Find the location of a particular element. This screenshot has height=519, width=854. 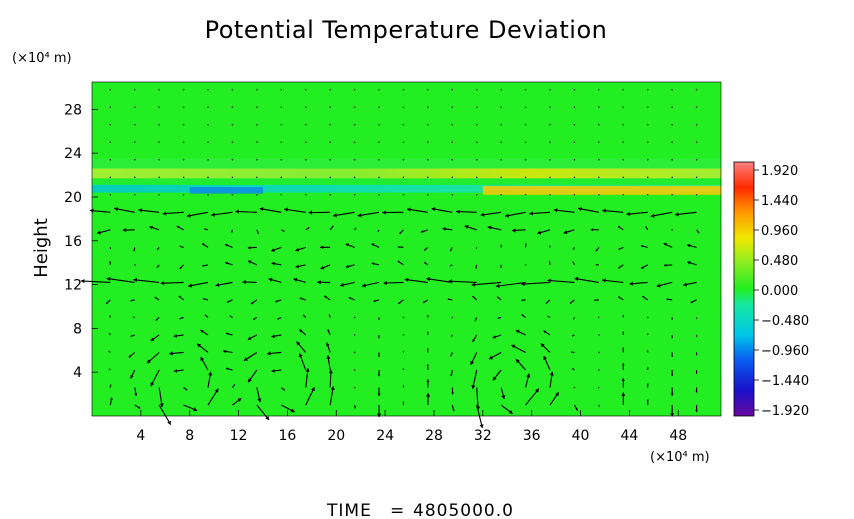

x-tick-label: 20 is located at coordinates (336, 436).